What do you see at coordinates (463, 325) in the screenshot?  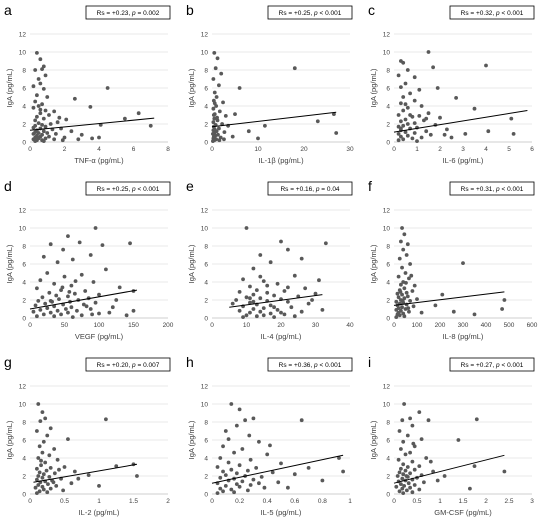 I see `x-tick-label: 300` at bounding box center [463, 325].